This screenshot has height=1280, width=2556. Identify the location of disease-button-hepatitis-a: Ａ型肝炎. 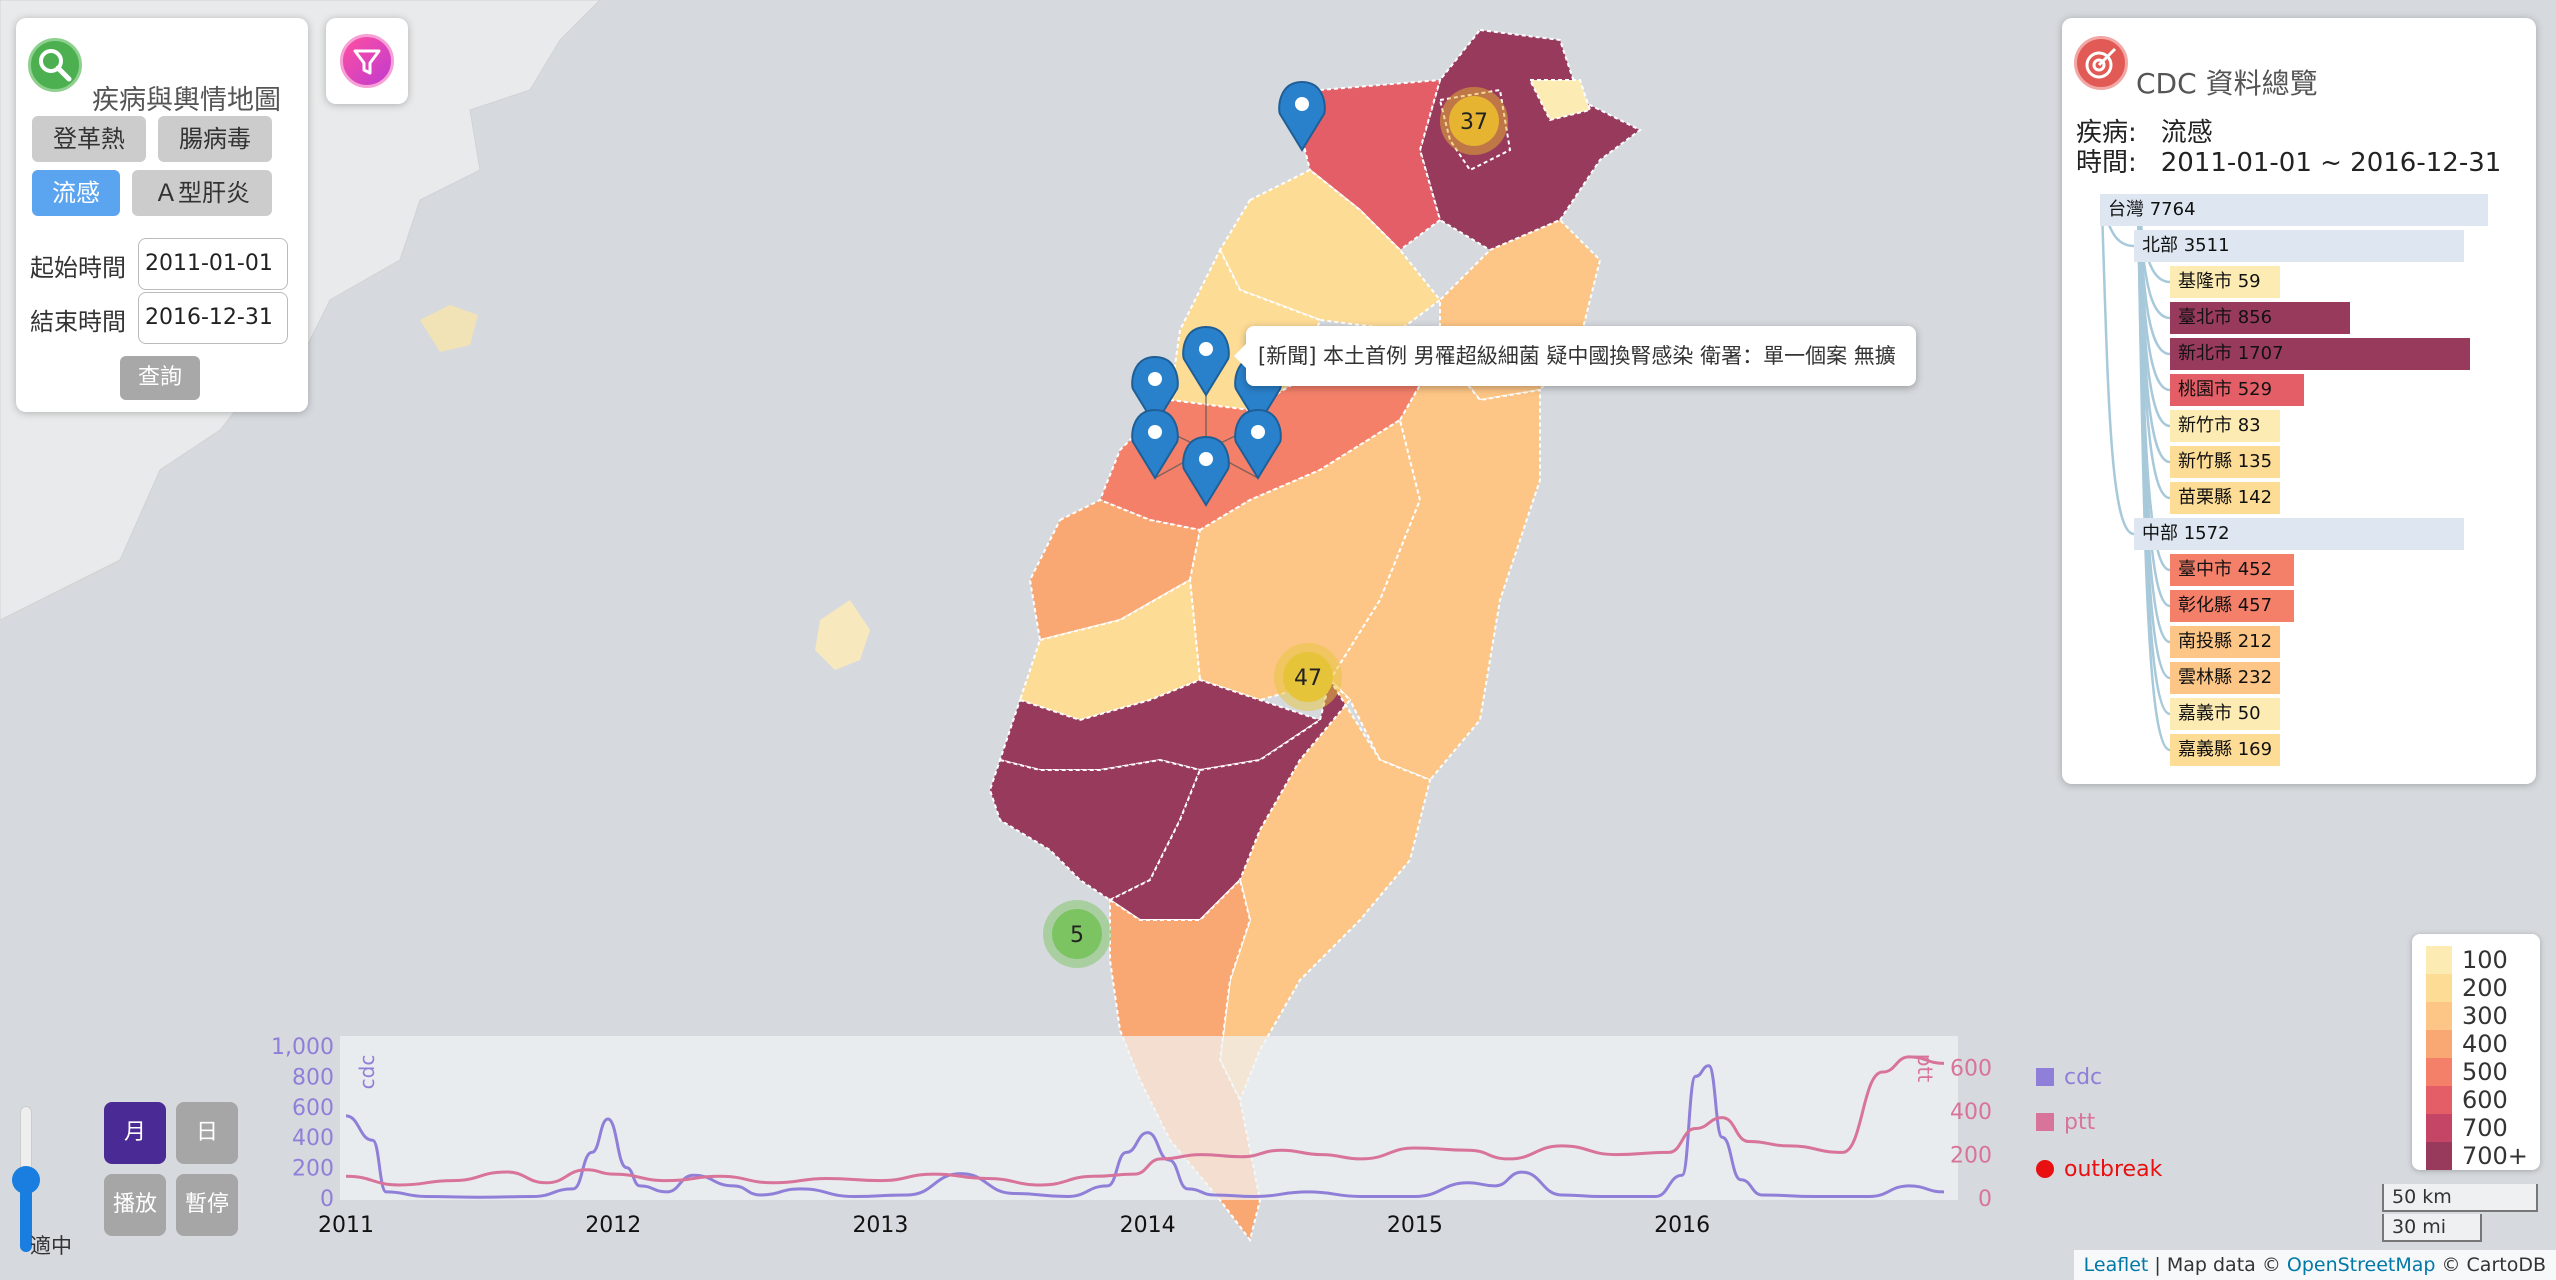
(202, 193).